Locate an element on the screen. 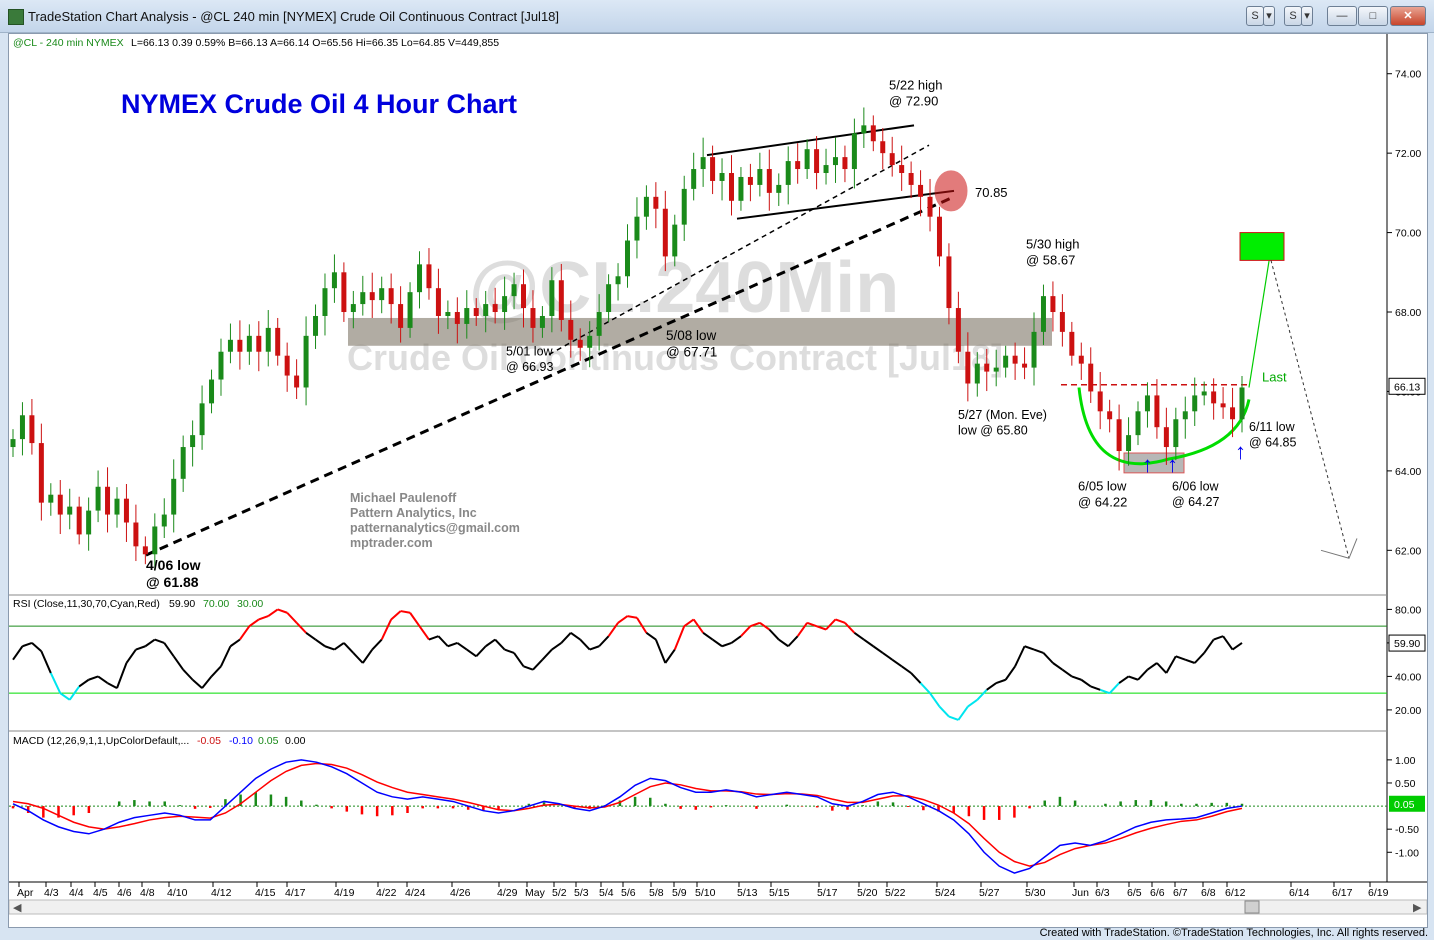 Image resolution: width=1434 pixels, height=940 pixels. signature-company: Pattern Analytics, Inc is located at coordinates (413, 513).